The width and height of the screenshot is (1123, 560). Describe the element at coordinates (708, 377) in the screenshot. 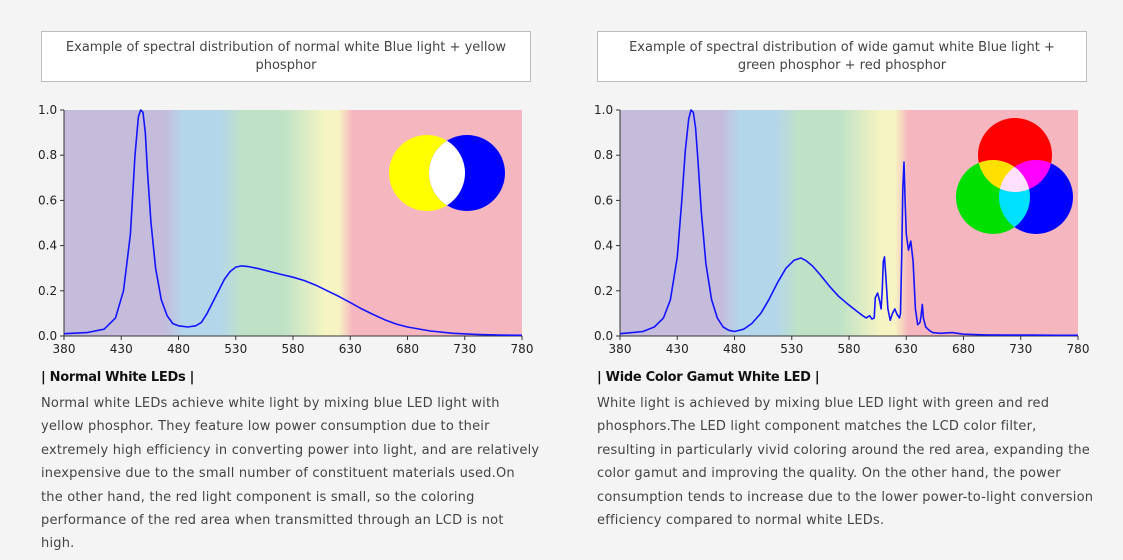

I see `section-heading: | Wide Color Gamut White LED |` at that location.